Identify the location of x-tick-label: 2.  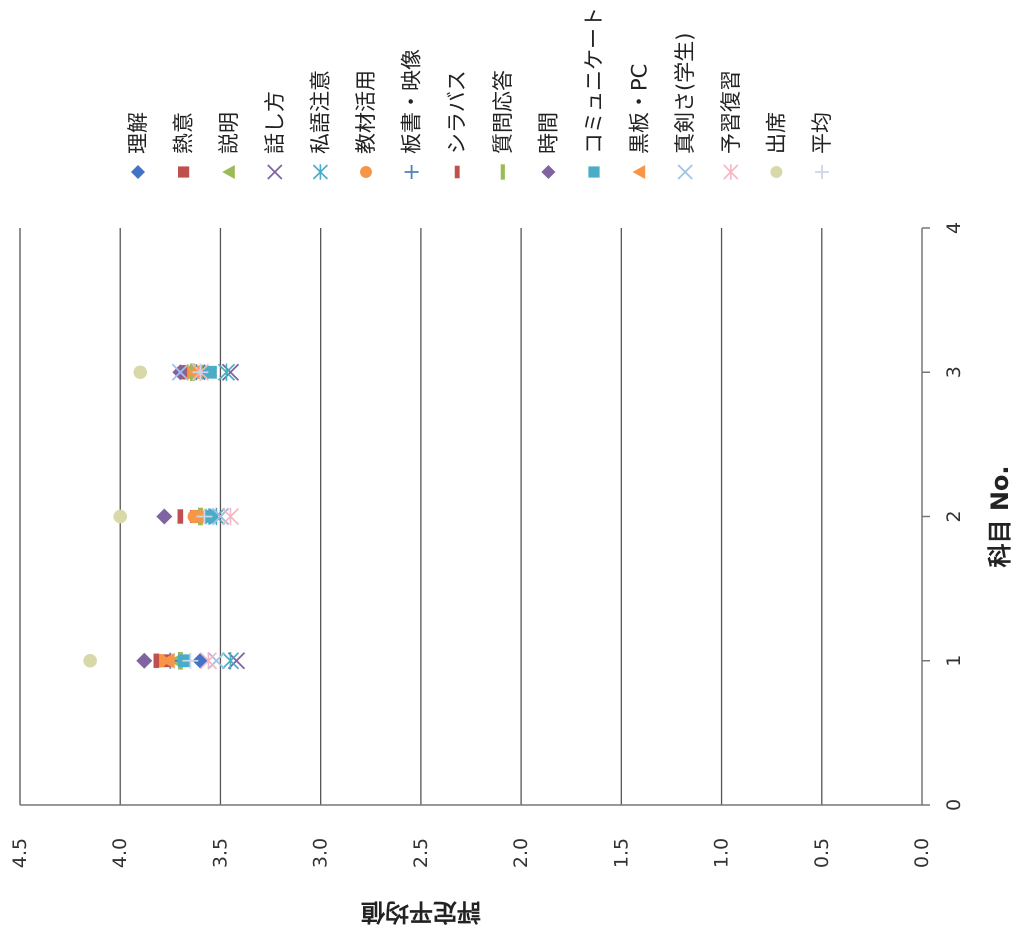
(954, 516).